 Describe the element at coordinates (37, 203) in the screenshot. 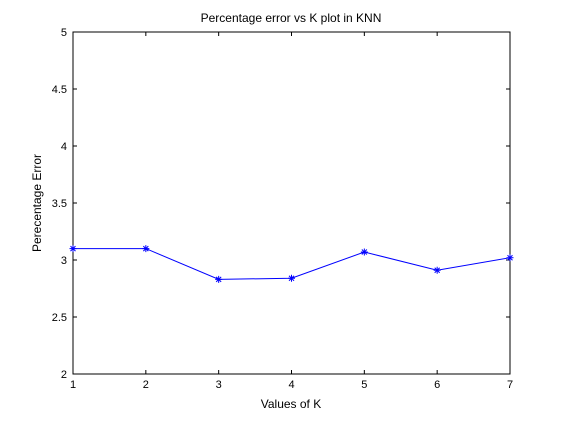

I see `y-axis-label: Perecentage Error` at that location.